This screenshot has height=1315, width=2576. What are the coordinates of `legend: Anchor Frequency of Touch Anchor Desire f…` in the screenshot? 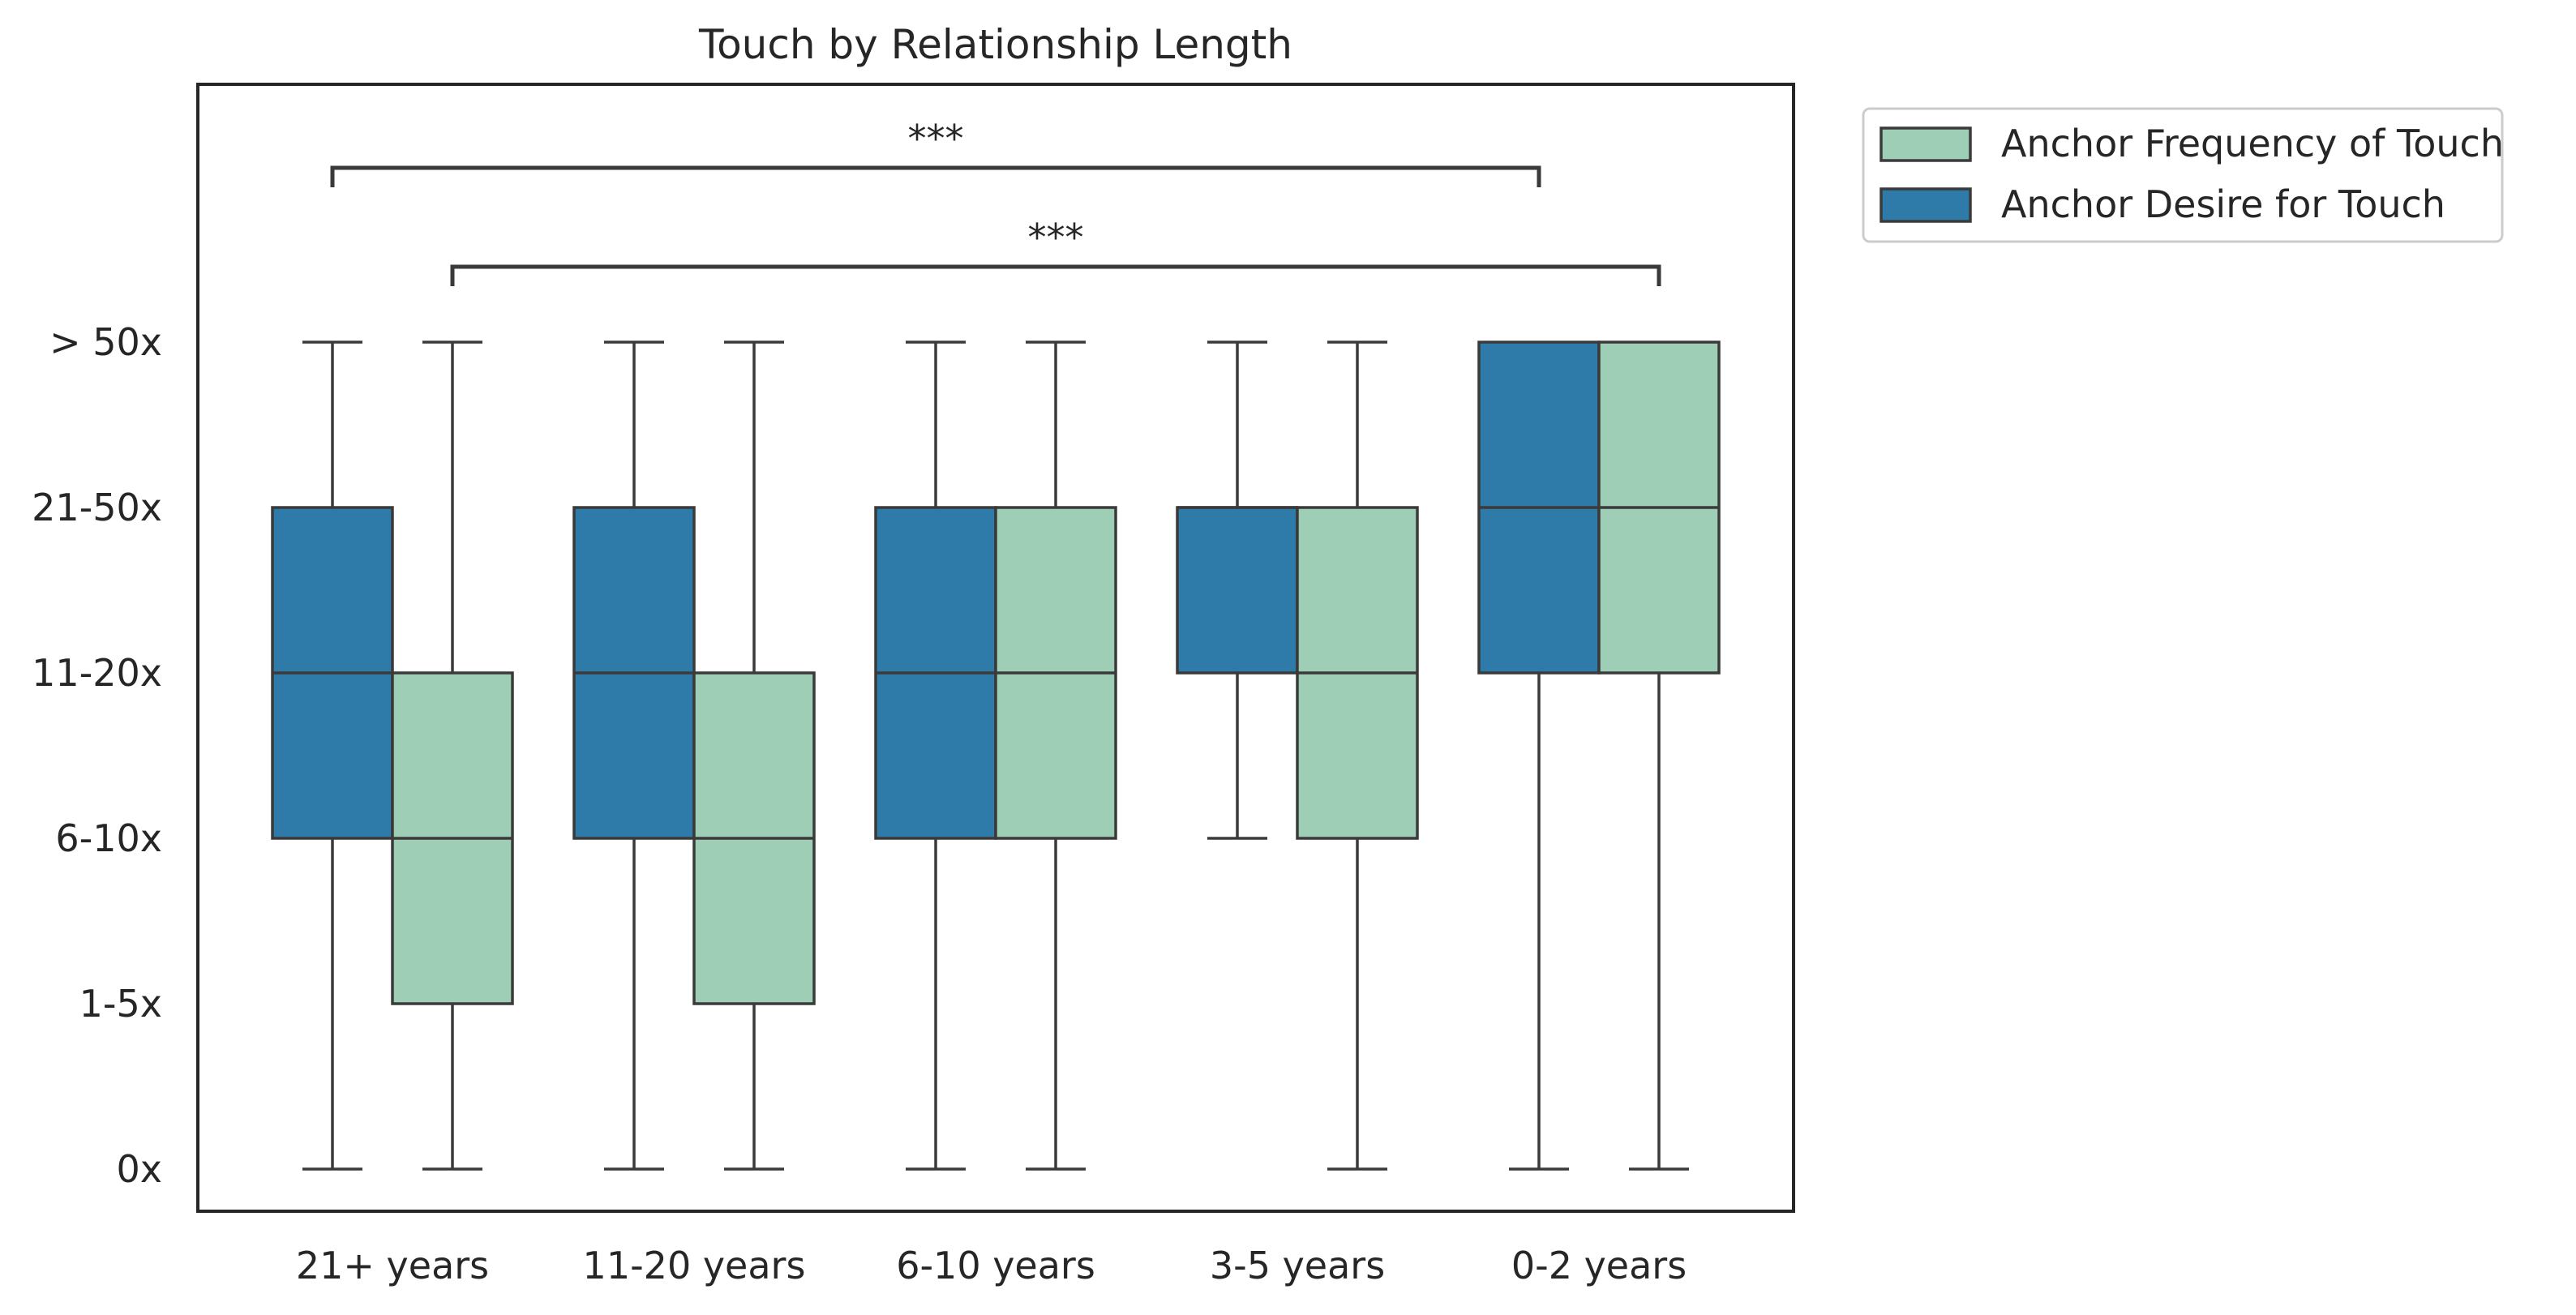 It's located at (2183, 175).